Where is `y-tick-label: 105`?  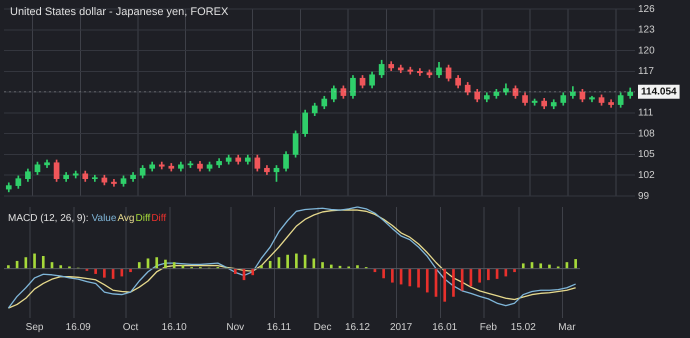
y-tick-label: 105 is located at coordinates (647, 154).